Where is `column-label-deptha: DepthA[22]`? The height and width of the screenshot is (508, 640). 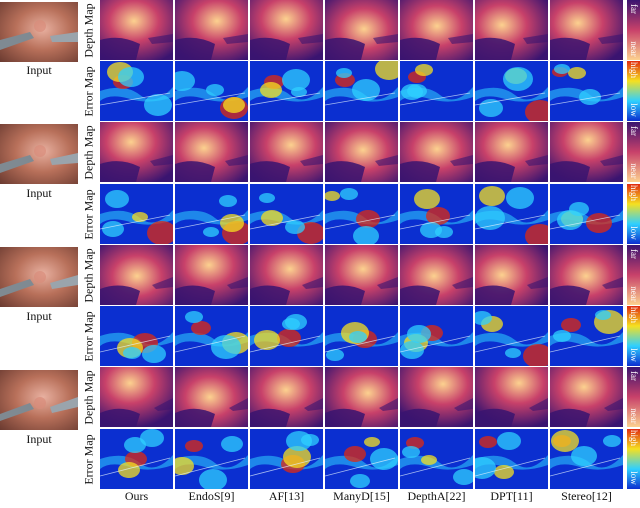
column-label-deptha: DepthA[22] is located at coordinates (436, 496).